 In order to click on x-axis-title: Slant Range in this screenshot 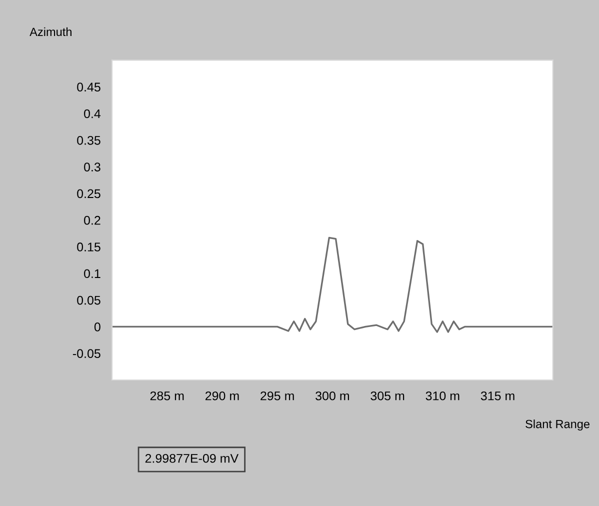, I will do `click(558, 425)`.